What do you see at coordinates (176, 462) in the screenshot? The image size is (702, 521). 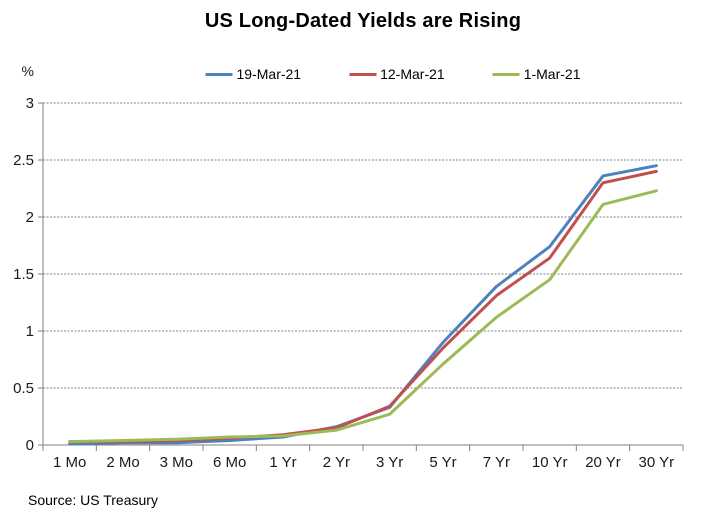 I see `x-tick-label: 3 Mo` at bounding box center [176, 462].